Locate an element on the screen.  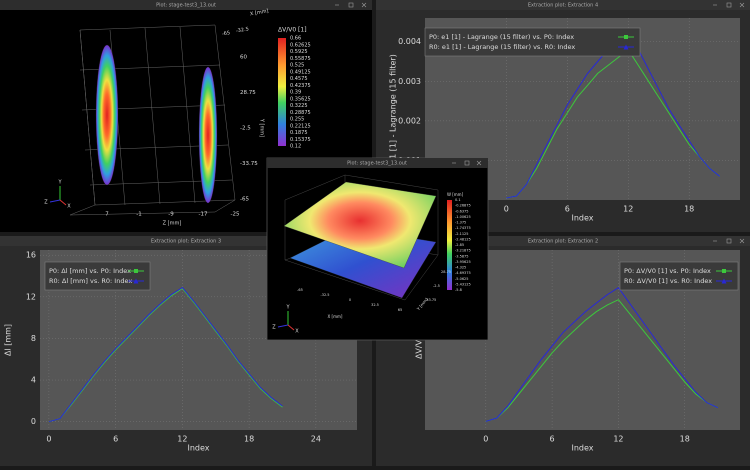
colorbar-label: 0.525 is located at coordinates (297, 66).